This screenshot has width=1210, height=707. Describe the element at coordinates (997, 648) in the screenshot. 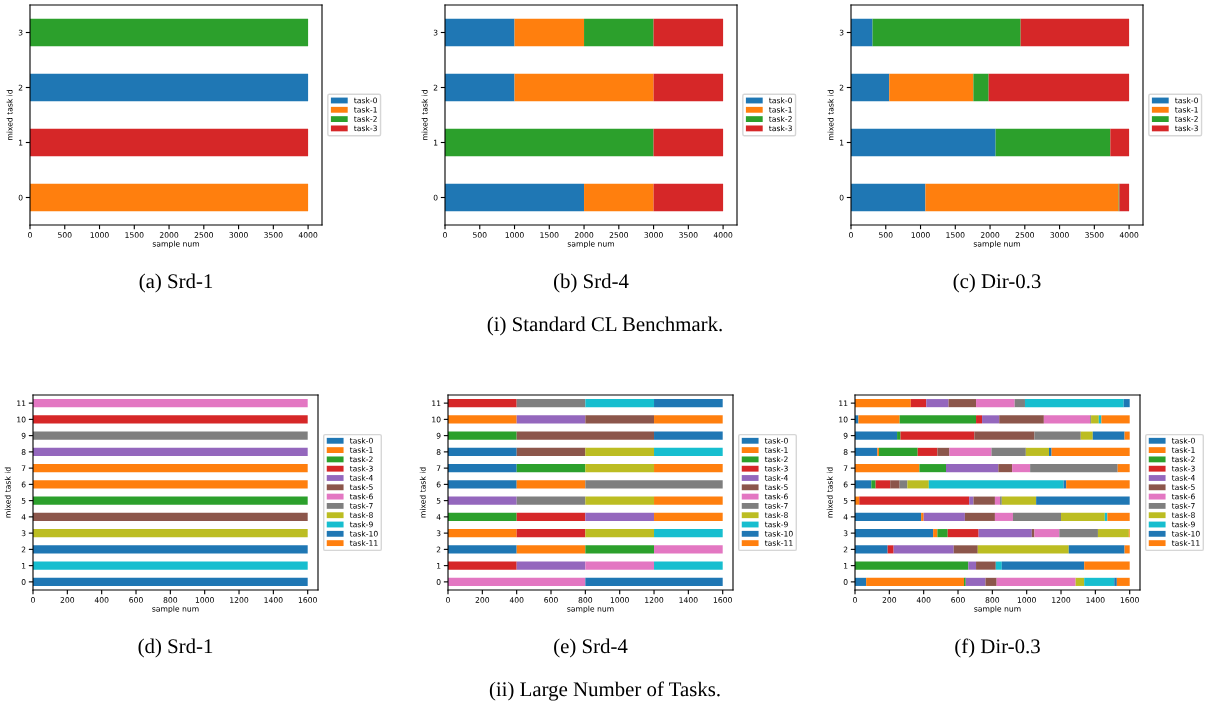

I see `text: (f) Dir-0.3` at that location.